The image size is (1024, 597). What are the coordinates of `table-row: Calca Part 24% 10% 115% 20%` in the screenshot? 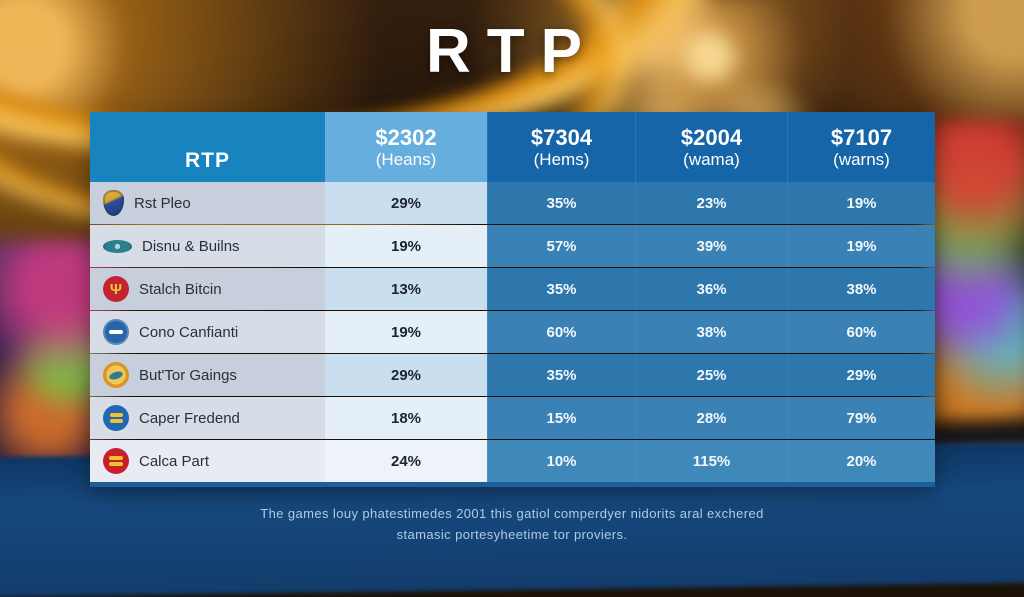 It's located at (512, 460).